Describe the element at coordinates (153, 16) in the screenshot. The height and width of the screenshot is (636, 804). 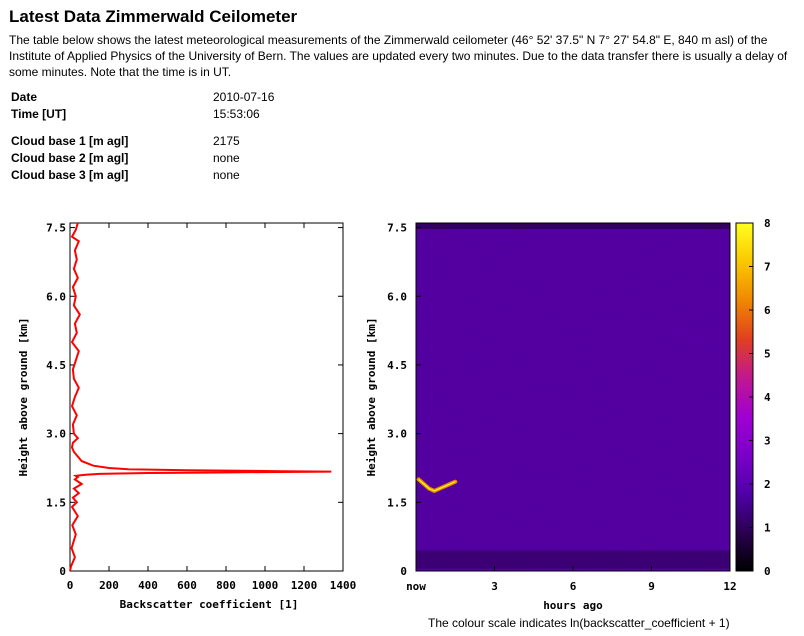
I see `page-title: Latest Data Zimmerwald Ceilometer` at that location.